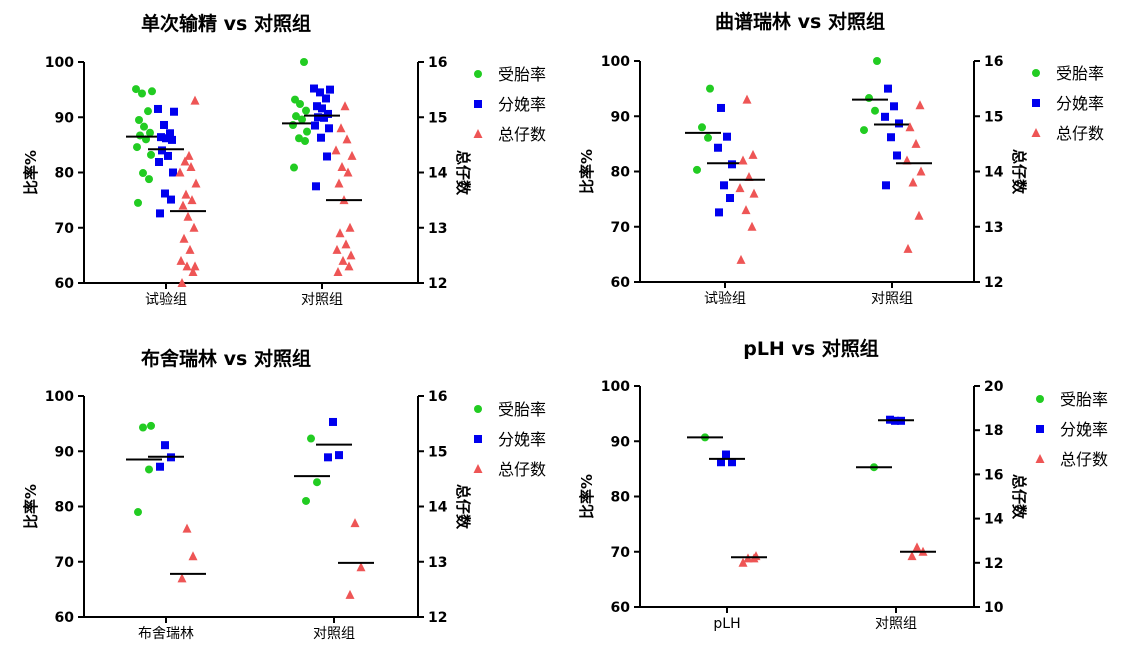 The height and width of the screenshot is (651, 1136). Describe the element at coordinates (800, 21) in the screenshot. I see `chart-title: 曲谱瑞林 vs 对照组` at that location.